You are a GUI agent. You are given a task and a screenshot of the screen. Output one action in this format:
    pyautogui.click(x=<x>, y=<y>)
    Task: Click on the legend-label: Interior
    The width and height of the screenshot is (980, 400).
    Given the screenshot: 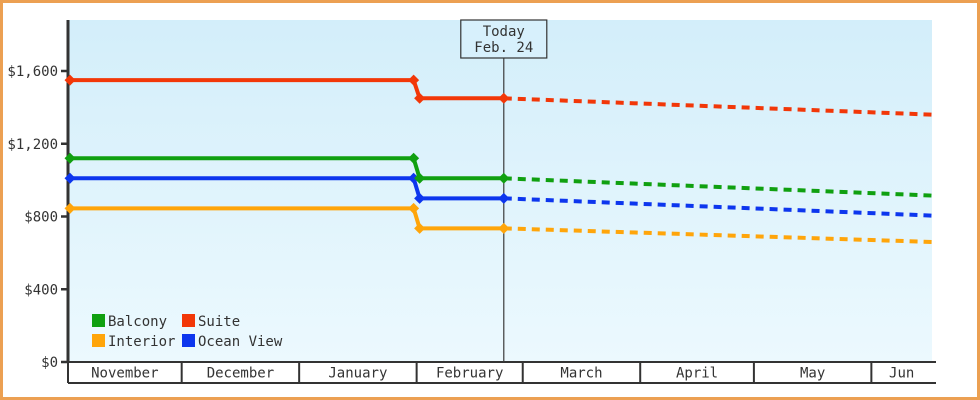 What is the action you would take?
    pyautogui.click(x=141, y=342)
    